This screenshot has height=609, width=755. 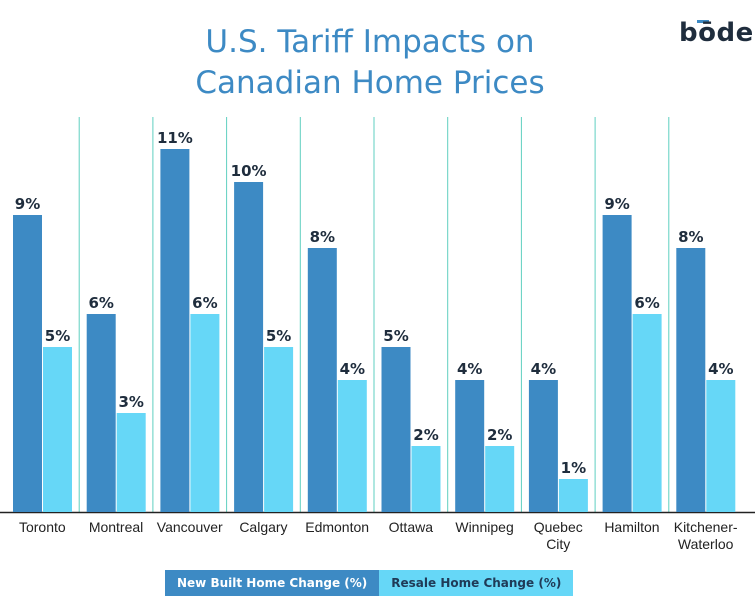 I want to click on x-tick-label: Hamilton, so click(x=631, y=527).